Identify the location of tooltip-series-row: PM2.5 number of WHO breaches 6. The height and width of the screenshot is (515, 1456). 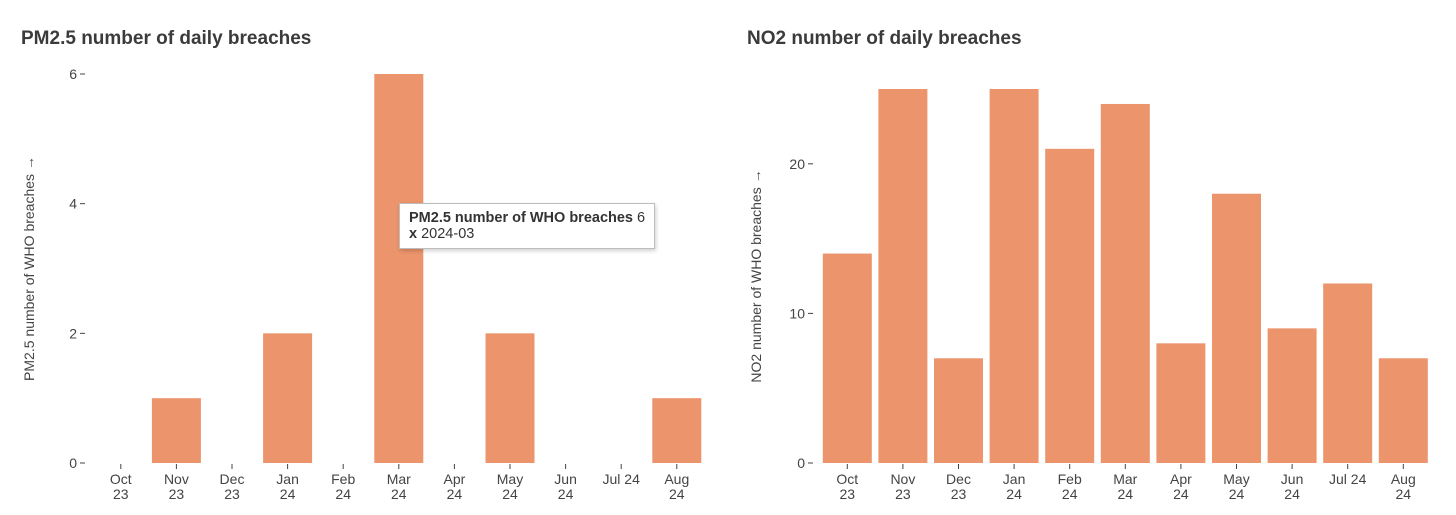
(527, 218).